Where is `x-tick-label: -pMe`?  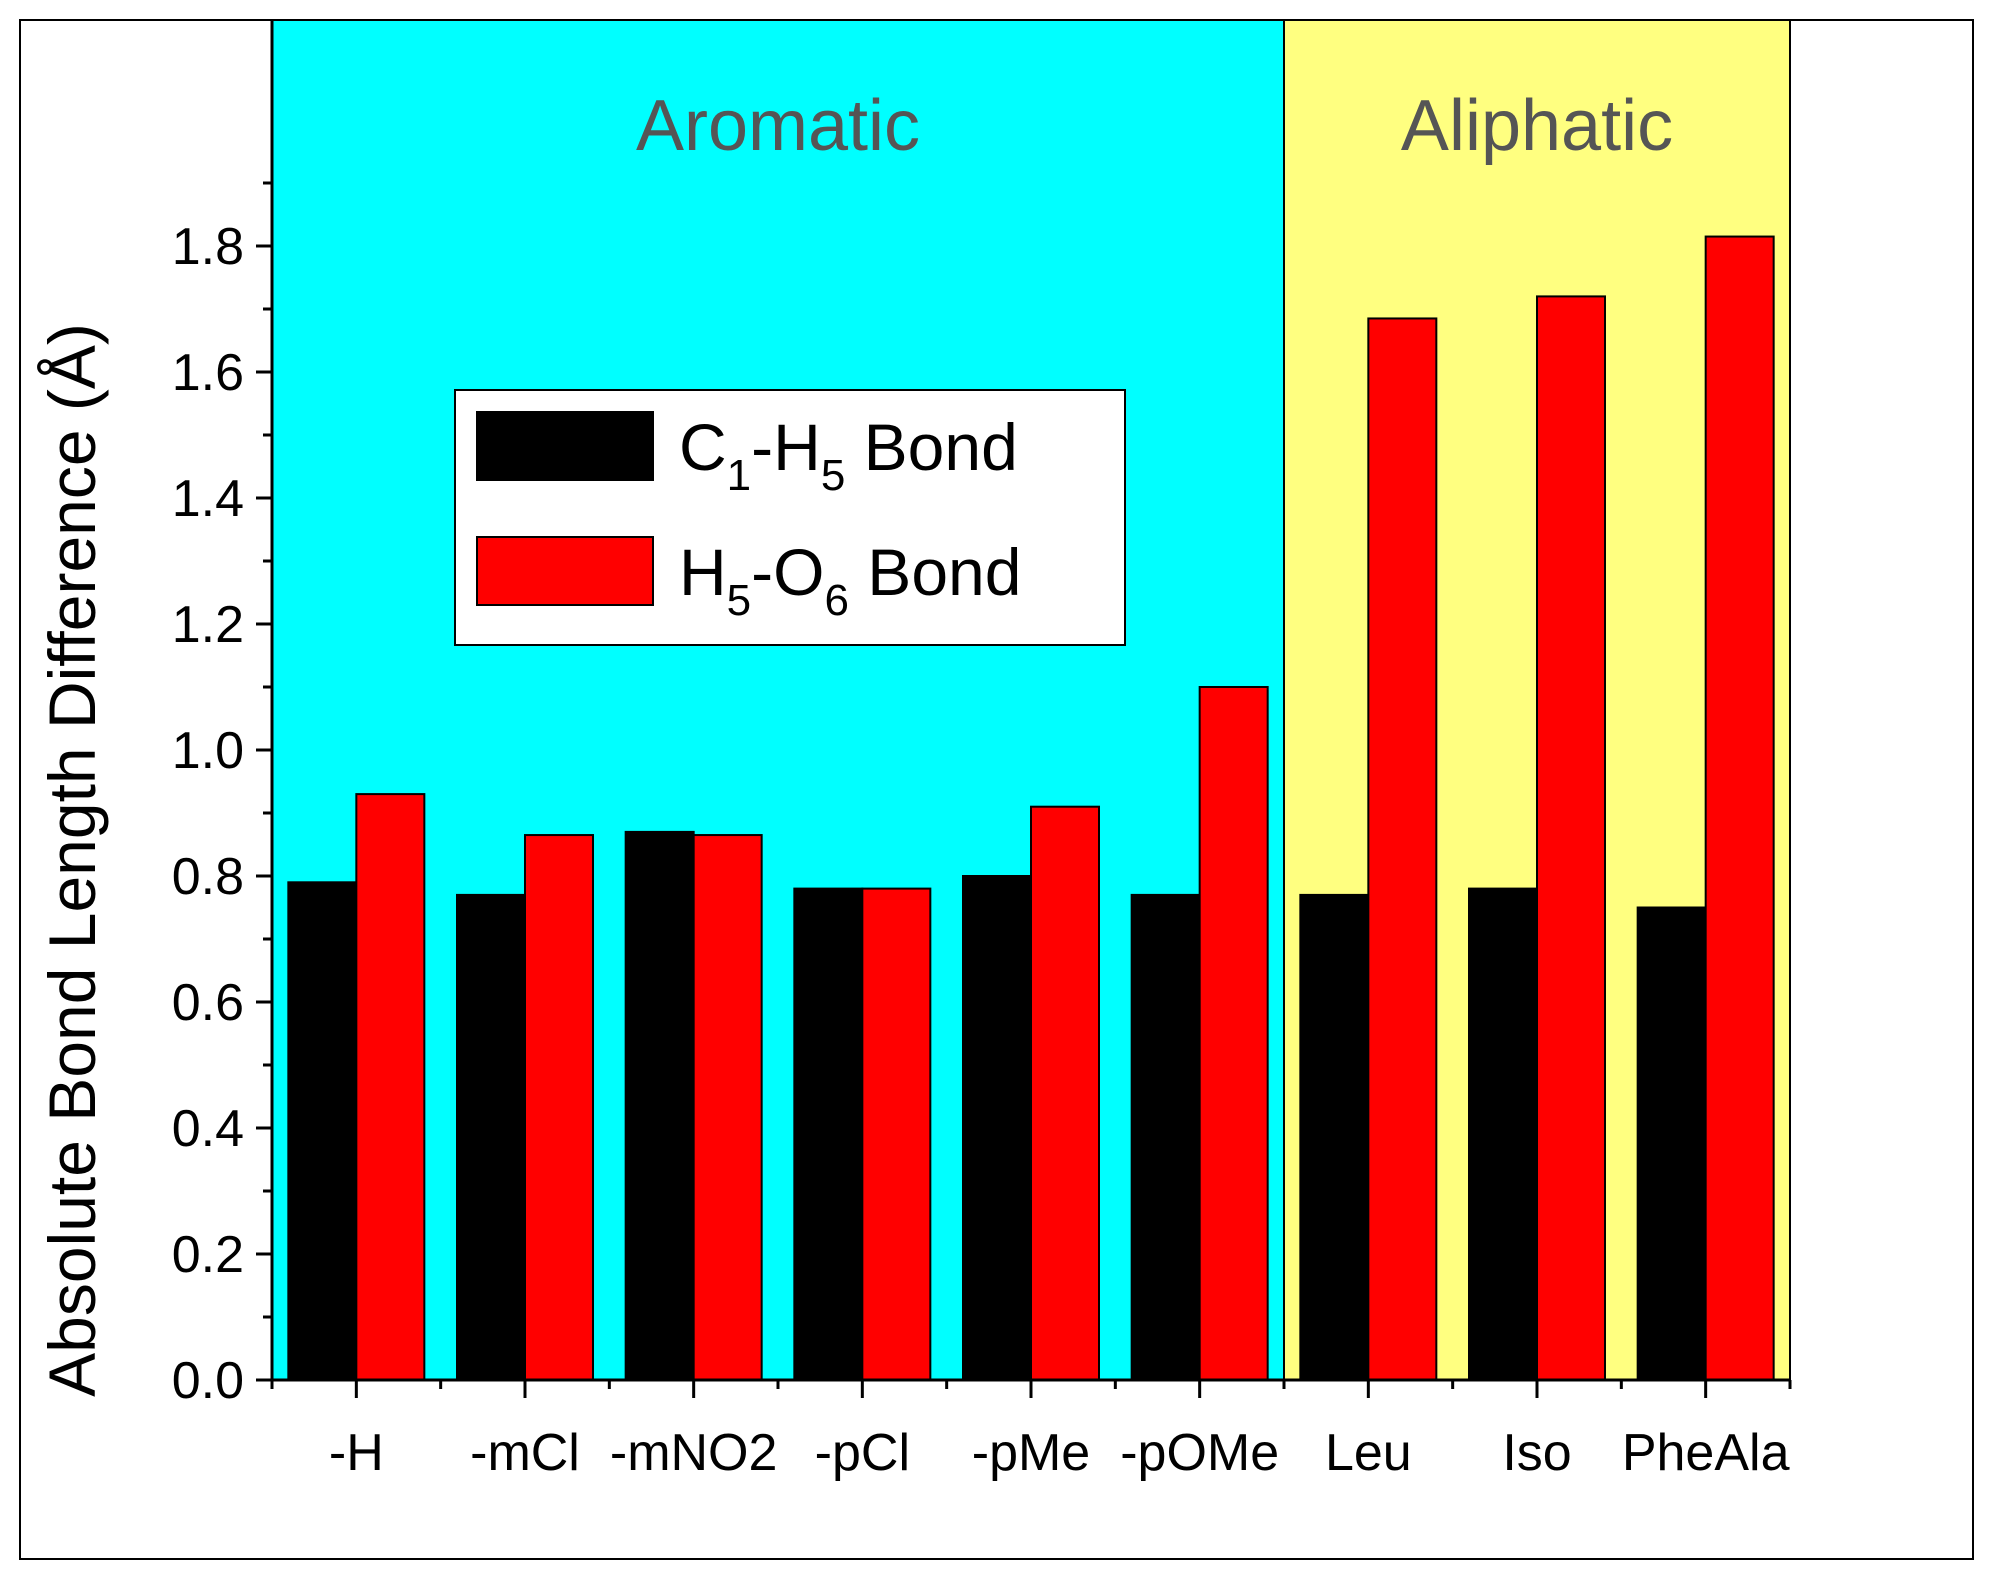 x-tick-label: -pMe is located at coordinates (1031, 1453).